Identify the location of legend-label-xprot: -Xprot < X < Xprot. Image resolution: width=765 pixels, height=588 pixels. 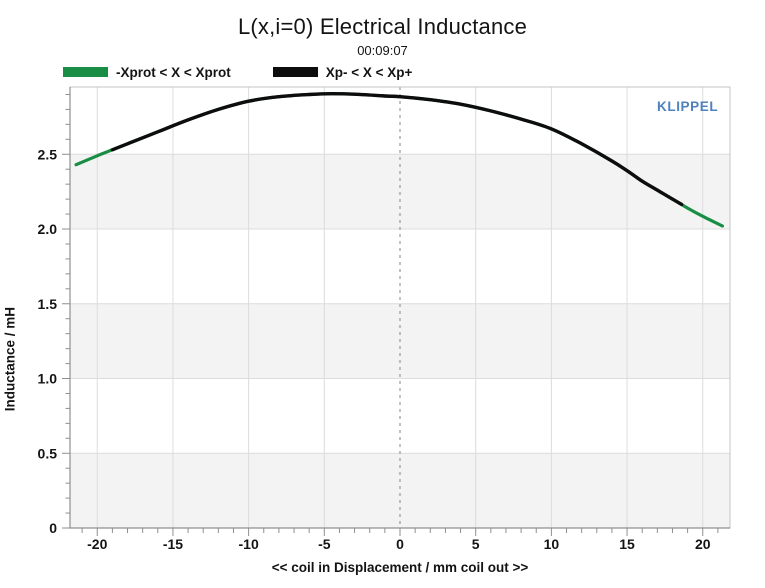
(173, 72).